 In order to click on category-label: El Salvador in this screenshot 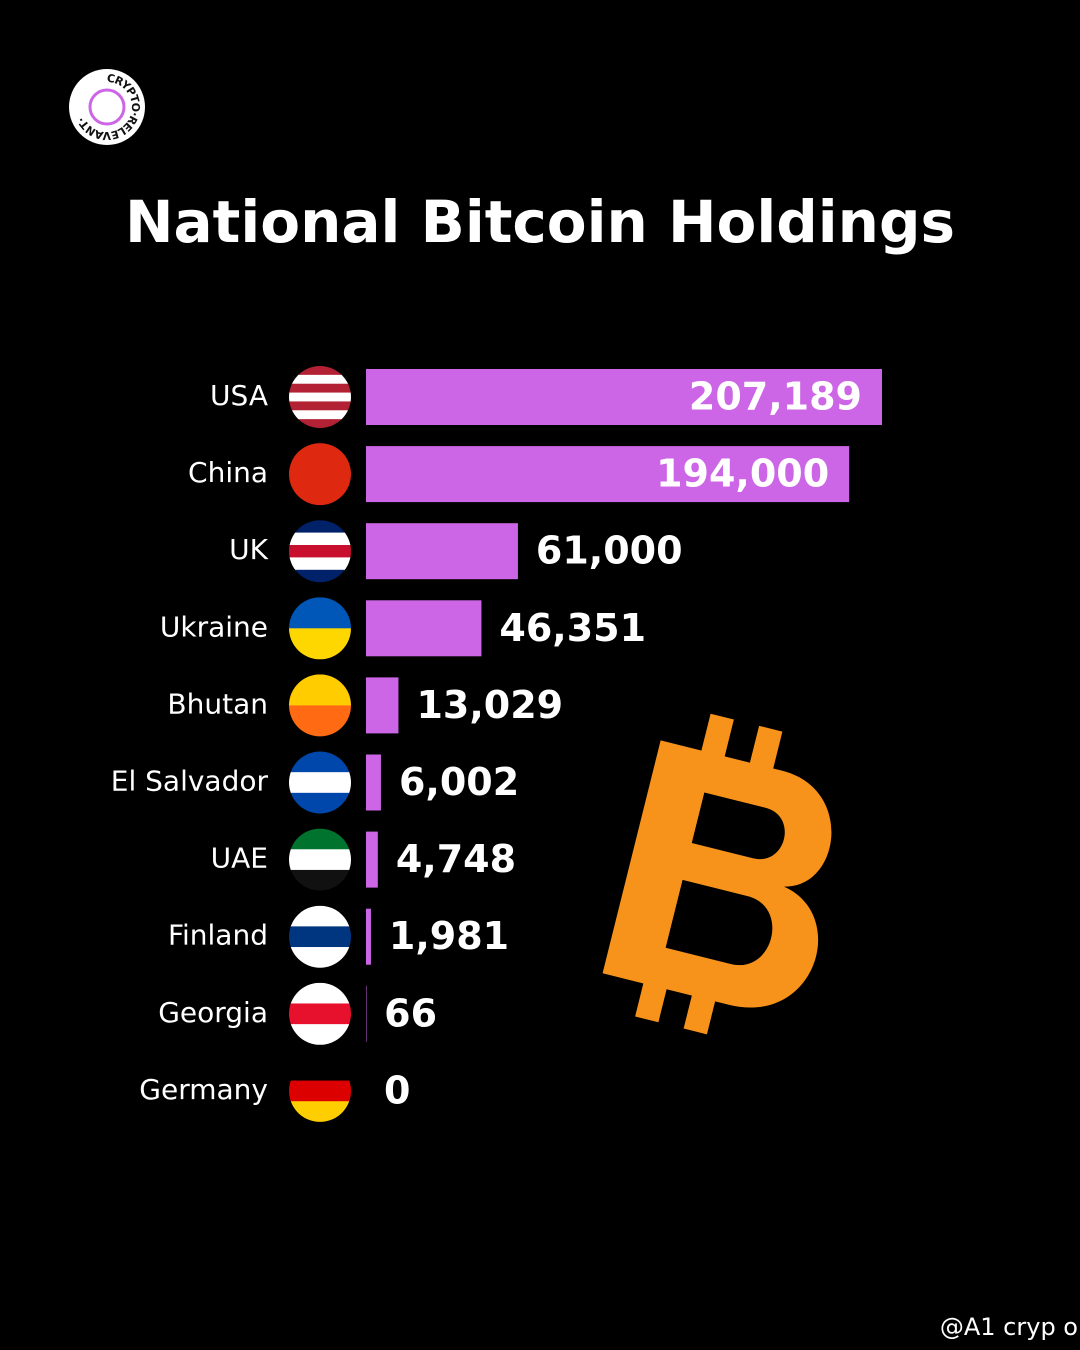, I will do `click(190, 781)`.